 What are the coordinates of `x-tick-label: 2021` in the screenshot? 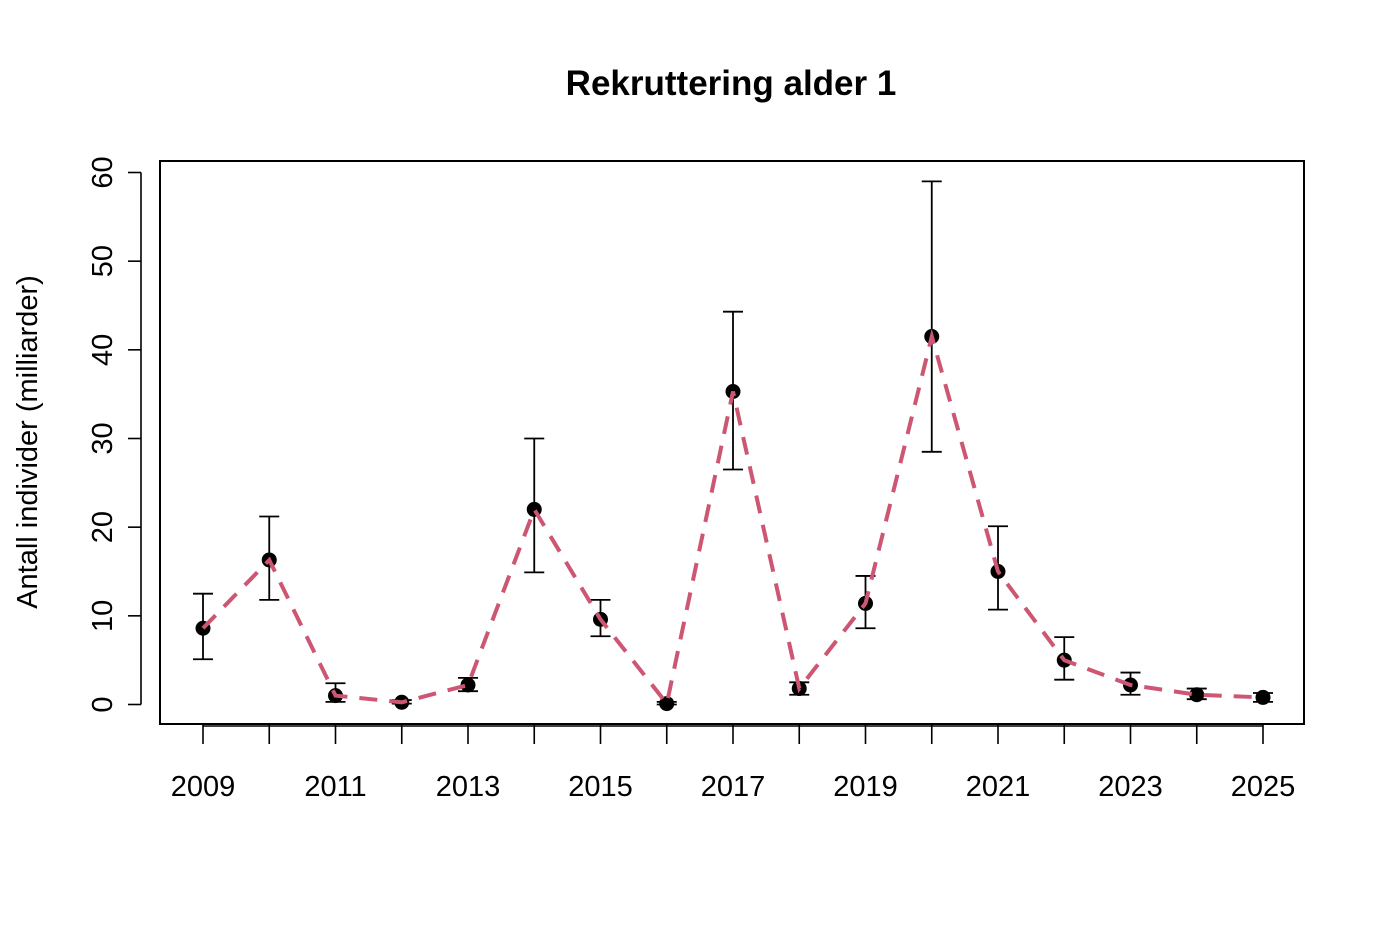 It's located at (998, 787).